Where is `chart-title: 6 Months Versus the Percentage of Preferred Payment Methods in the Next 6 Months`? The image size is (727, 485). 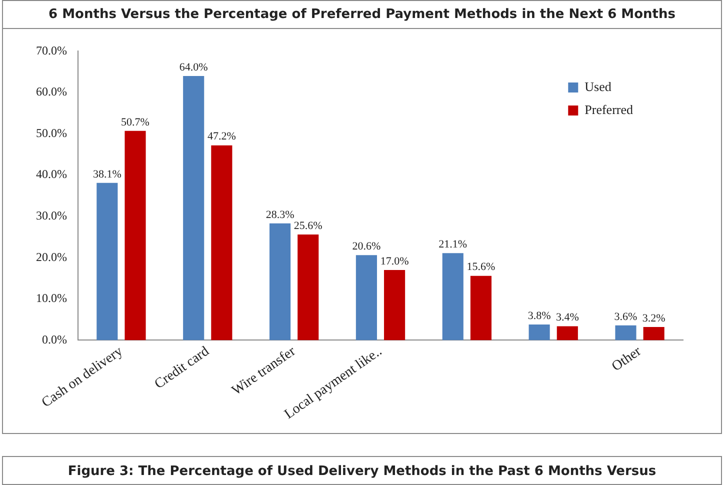
chart-title: 6 Months Versus the Percentage of Preferred Payment Methods in the Next 6 Months is located at coordinates (362, 15).